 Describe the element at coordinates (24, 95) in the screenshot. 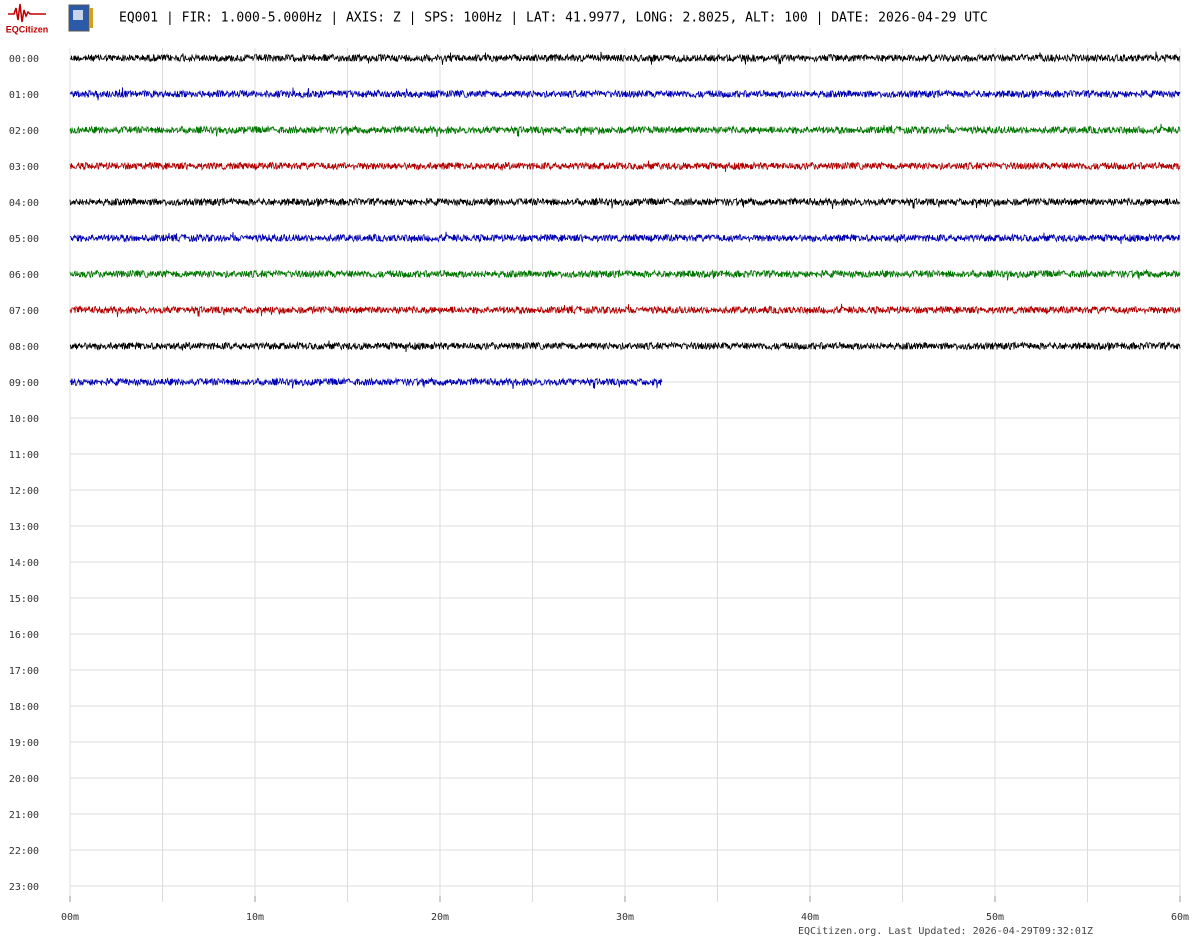

I see `row-label: 01:00` at that location.